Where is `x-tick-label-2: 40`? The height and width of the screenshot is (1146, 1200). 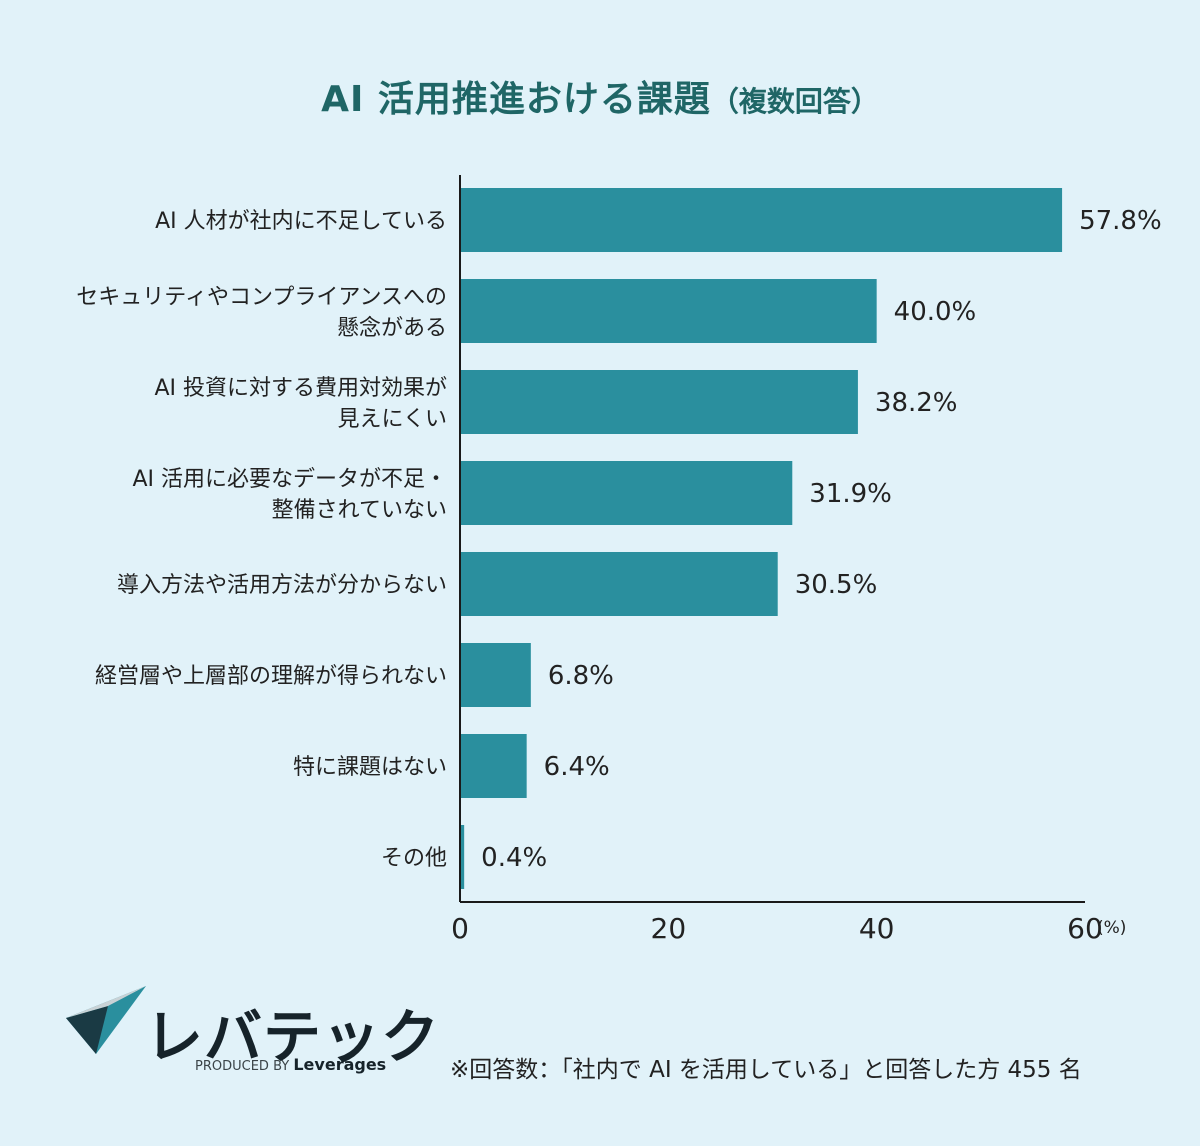
x-tick-label-2: 40 is located at coordinates (877, 928).